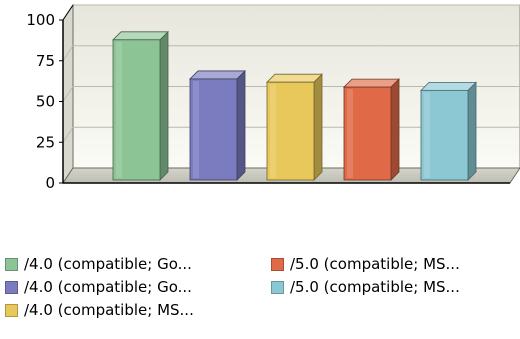 The height and width of the screenshot is (339, 520). Describe the element at coordinates (45, 142) in the screenshot. I see `y-tick-label: 25` at that location.